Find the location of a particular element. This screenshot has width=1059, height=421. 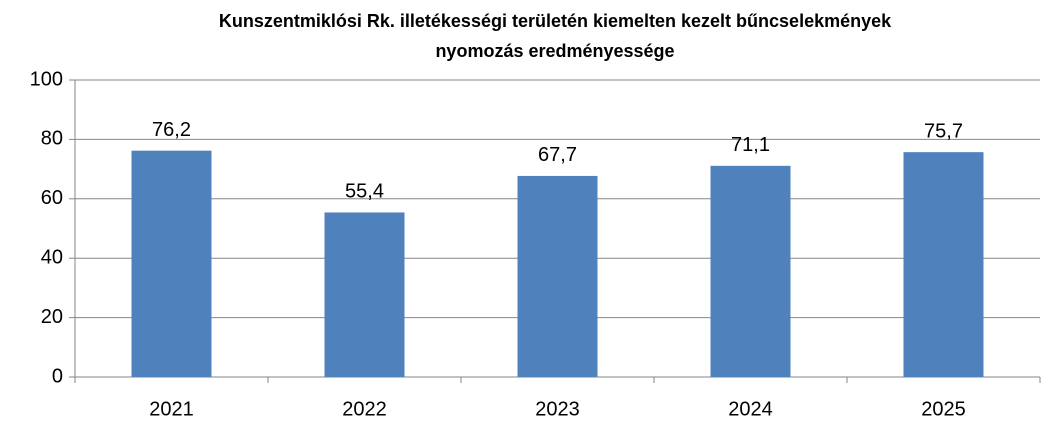

value-label: 55,4 is located at coordinates (364, 192).